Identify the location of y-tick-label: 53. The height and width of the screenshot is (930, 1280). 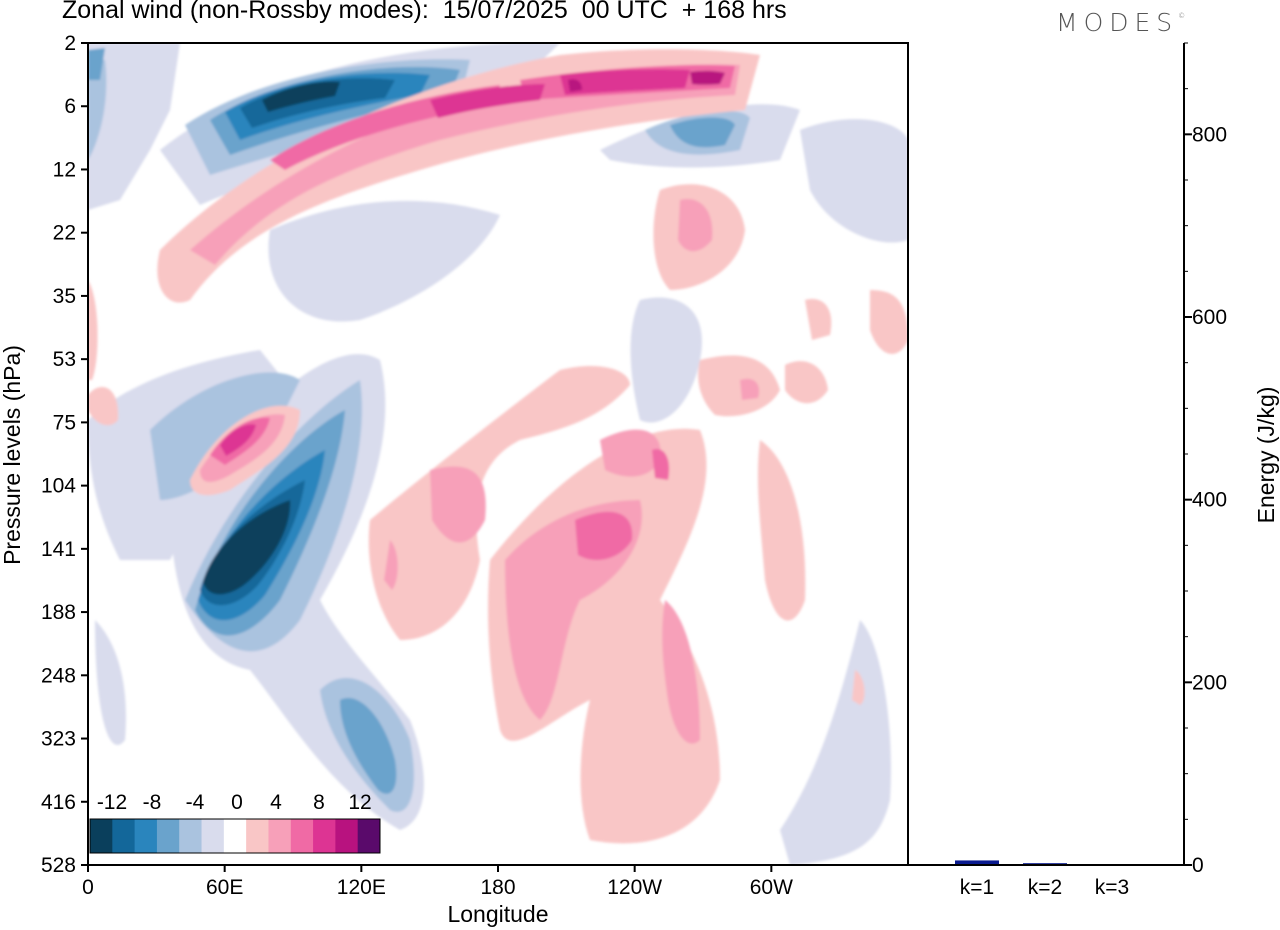
(64, 359).